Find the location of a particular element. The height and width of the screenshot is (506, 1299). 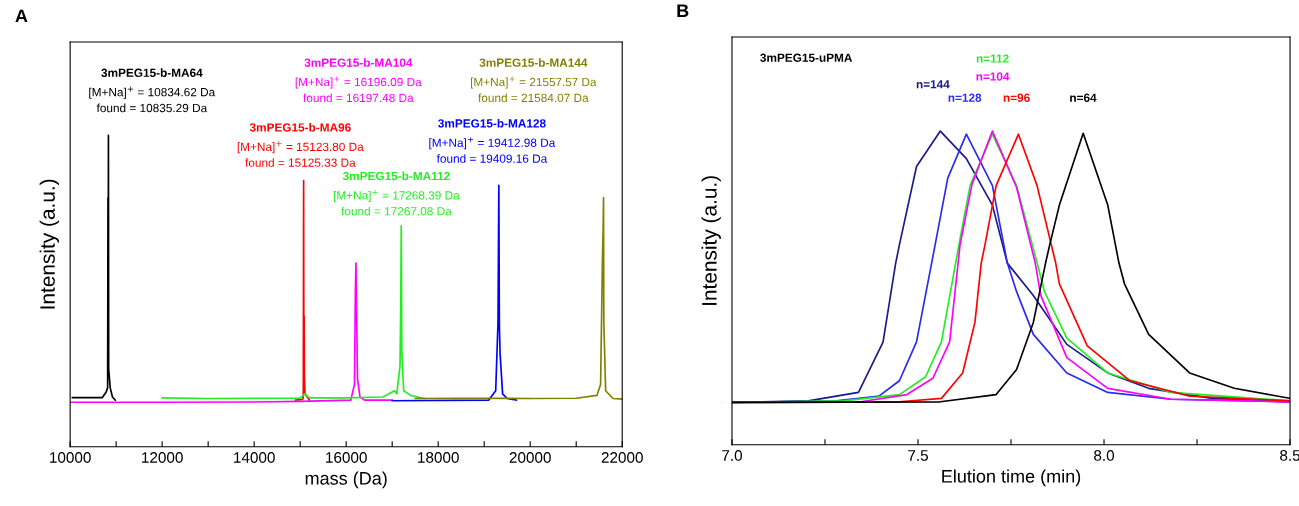

text: n=96 is located at coordinates (1016, 97).